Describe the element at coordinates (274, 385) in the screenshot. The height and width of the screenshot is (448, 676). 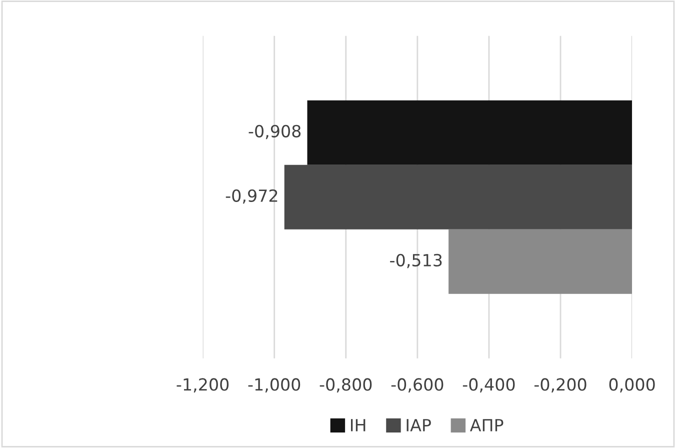
I see `x-tick-label: -1,000` at that location.